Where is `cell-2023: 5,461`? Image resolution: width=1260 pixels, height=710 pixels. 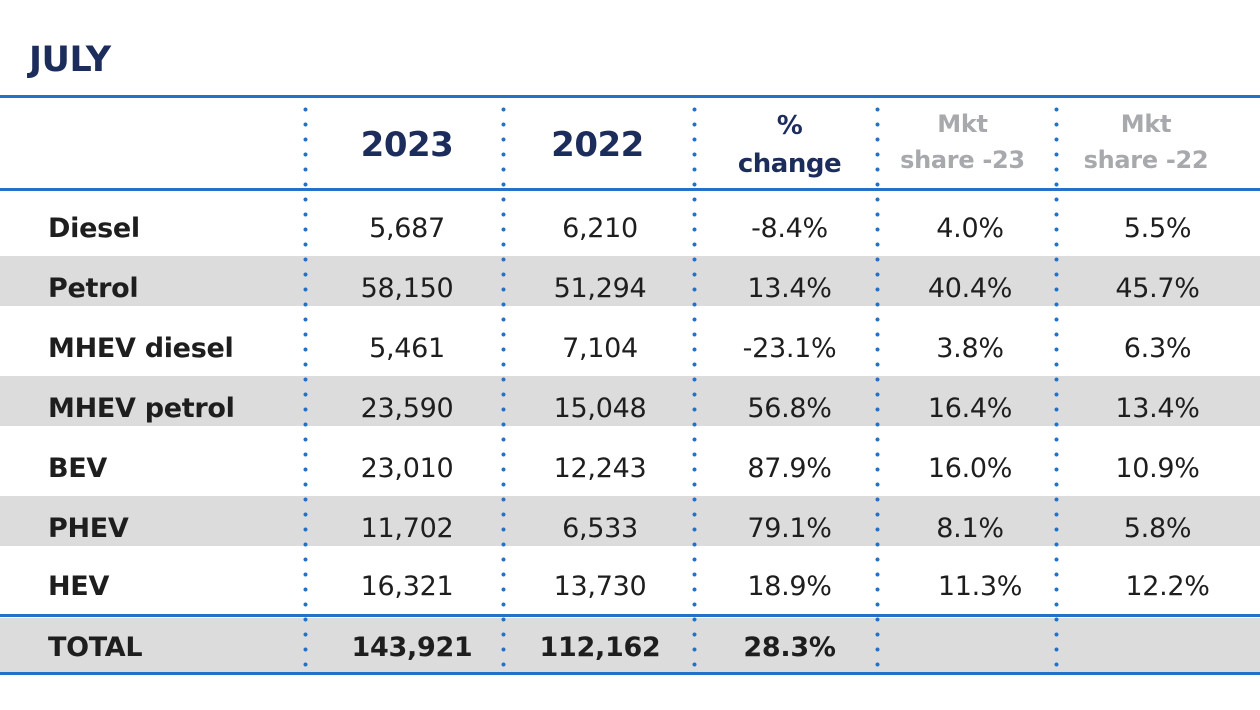
cell-2023: 5,461 is located at coordinates (407, 348).